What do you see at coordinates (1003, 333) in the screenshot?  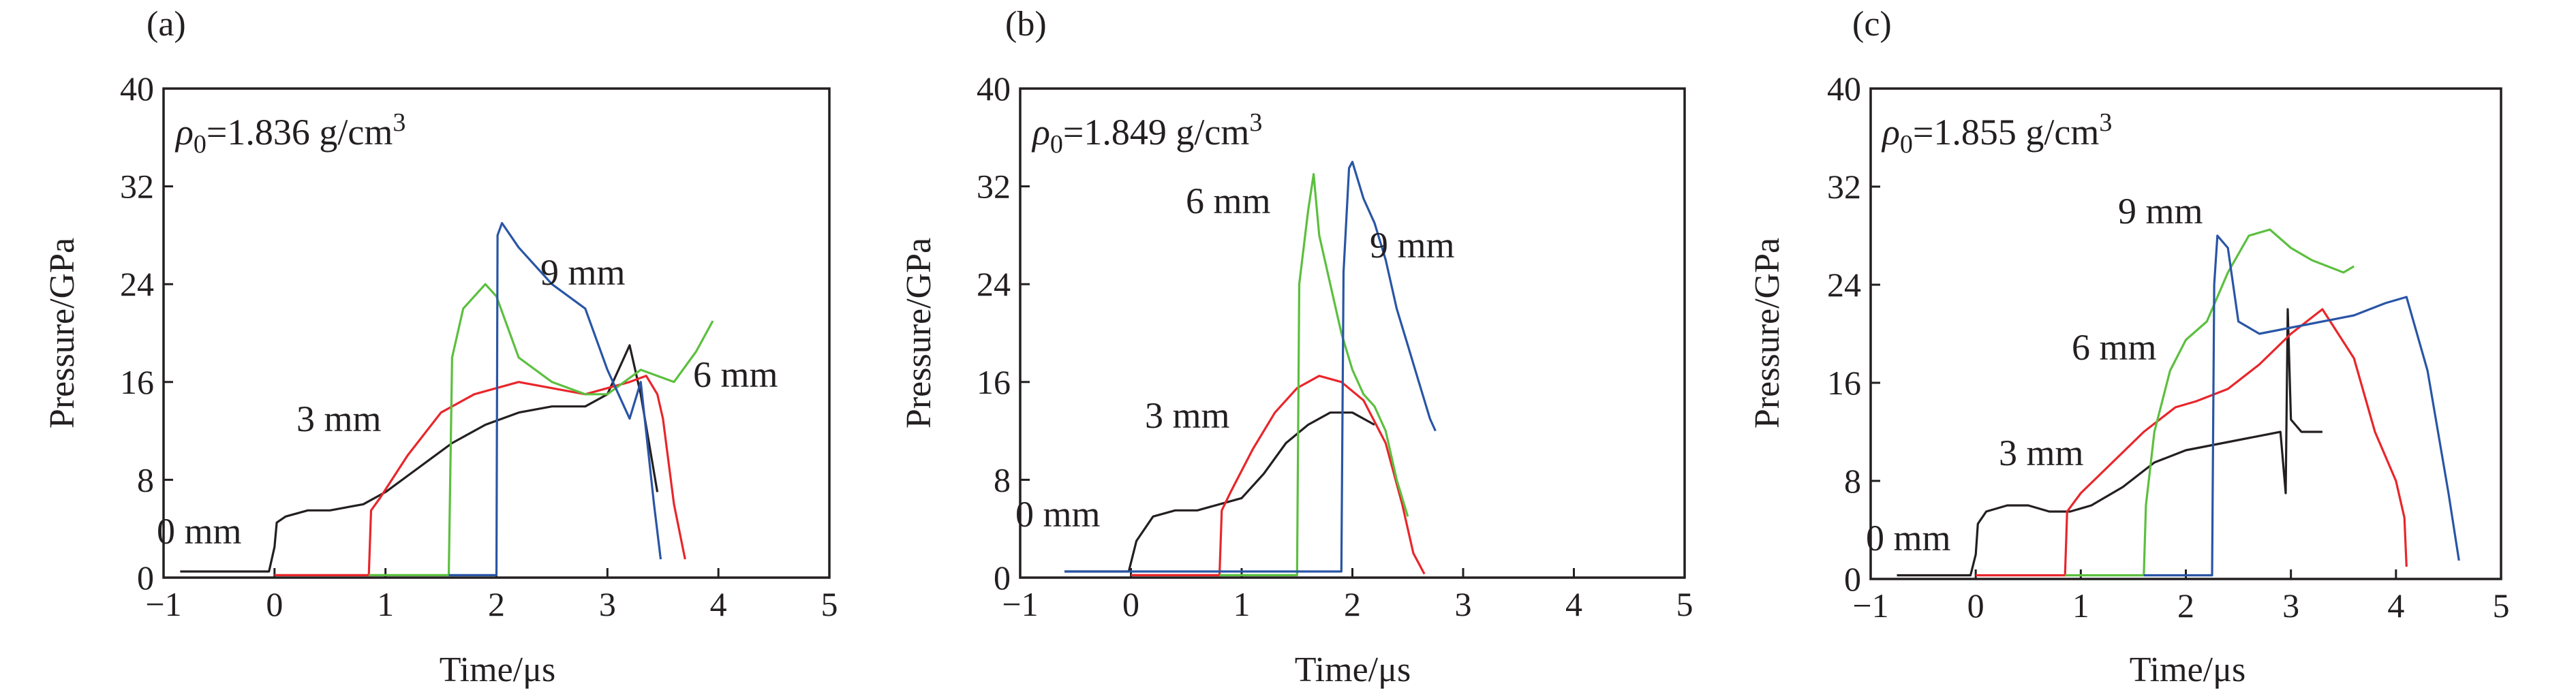 I see `panel-b-y-ticks: 0 8 16 24 32 40` at bounding box center [1003, 333].